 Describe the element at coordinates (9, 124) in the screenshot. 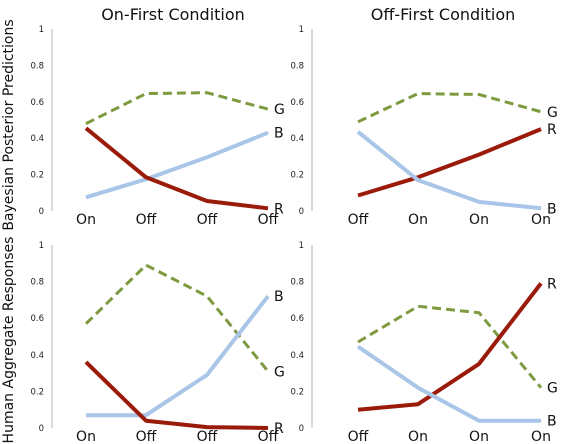

I see `row-label-bayesian: Bayesian Posterior Predictions` at that location.